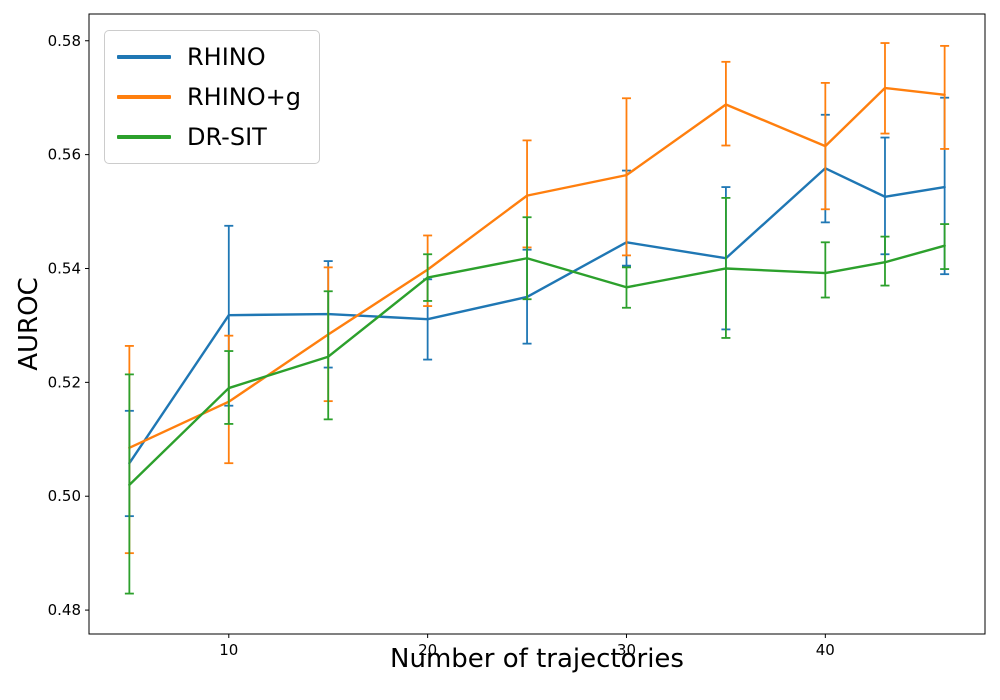  Describe the element at coordinates (29, 324) in the screenshot. I see `y-axis-label: AUROC` at that location.